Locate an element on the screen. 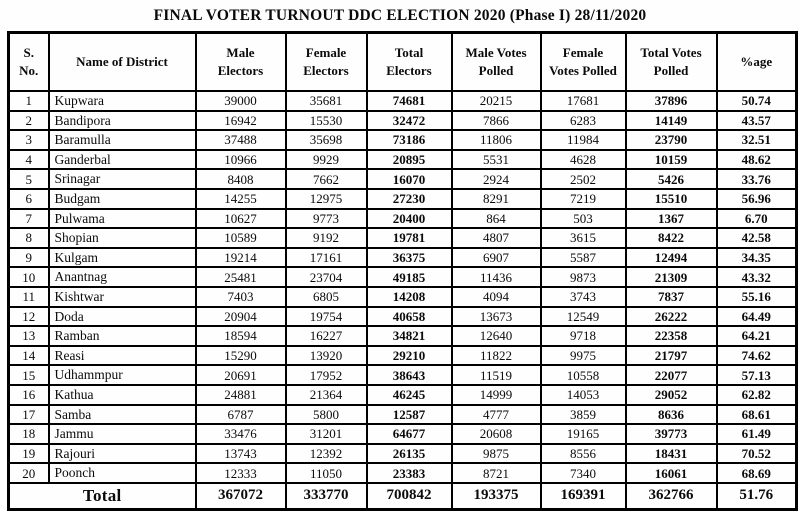  column-header-male_electors: Male Electors is located at coordinates (240, 61).